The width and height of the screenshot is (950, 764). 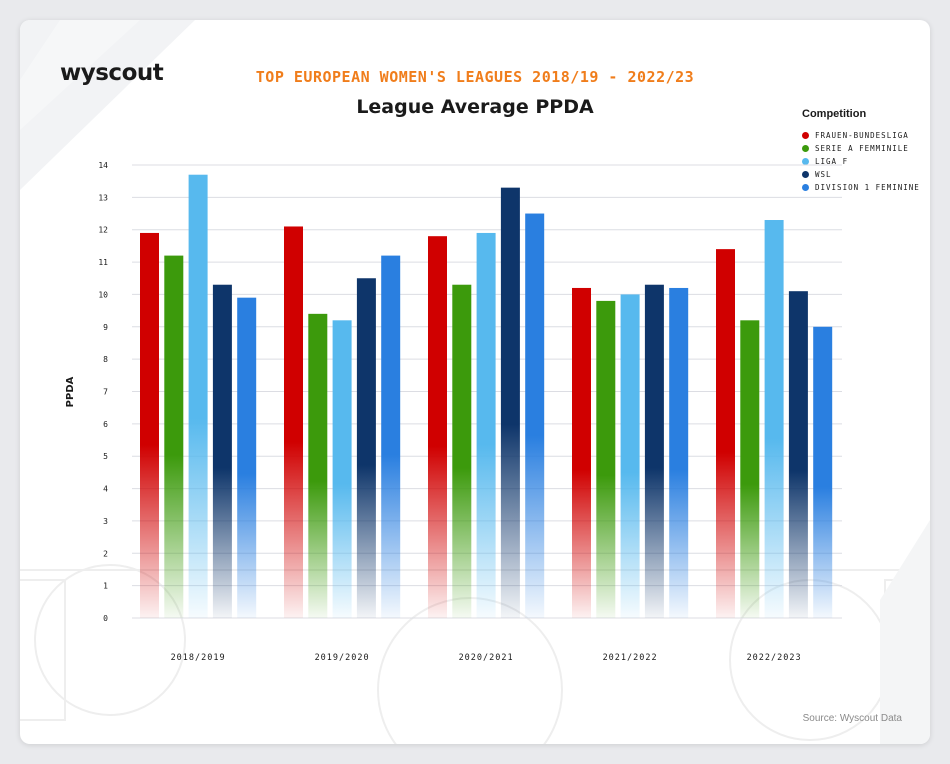 What do you see at coordinates (105, 553) in the screenshot?
I see `y-tick-label: 2` at bounding box center [105, 553].